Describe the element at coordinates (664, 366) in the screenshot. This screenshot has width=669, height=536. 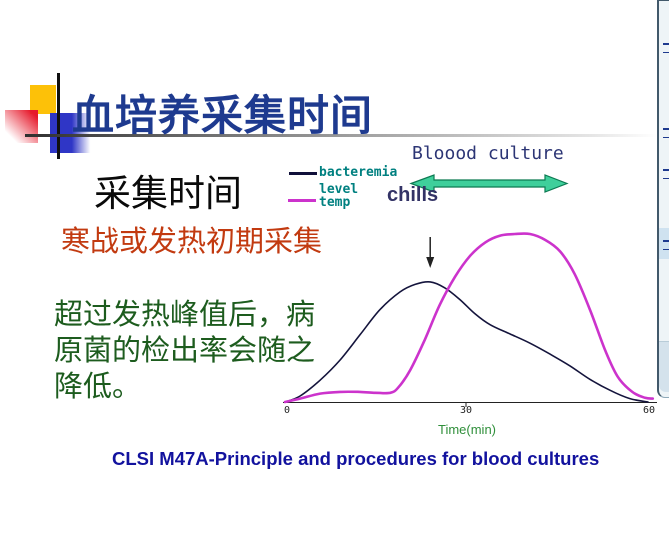
I see `panel-footer-block` at that location.